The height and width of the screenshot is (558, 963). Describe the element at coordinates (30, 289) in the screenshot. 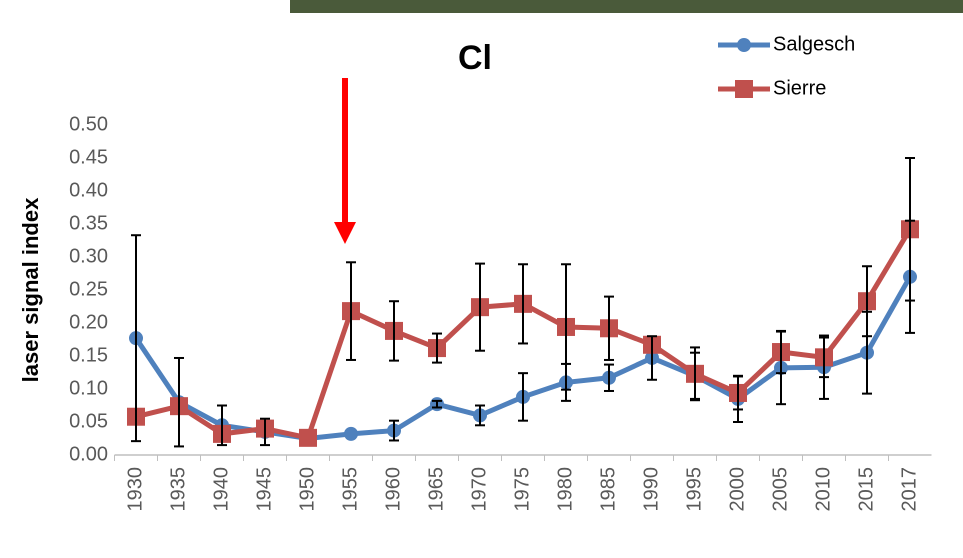

I see `y-axis-label: laser signal index` at that location.